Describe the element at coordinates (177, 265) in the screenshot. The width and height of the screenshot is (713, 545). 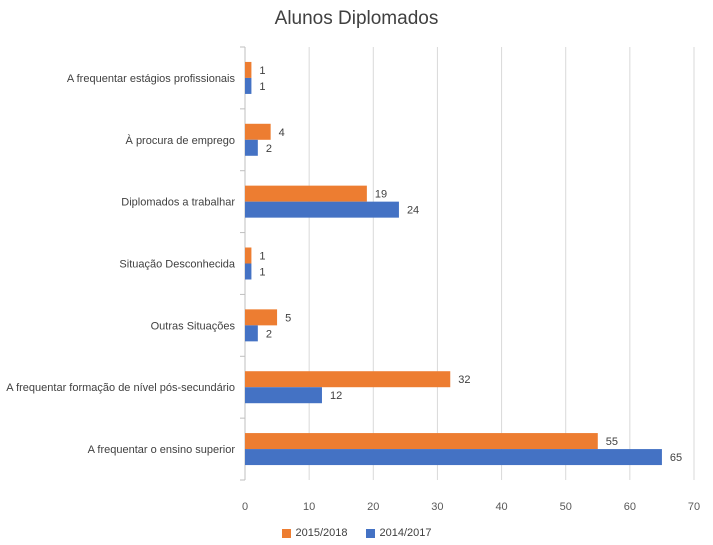
I see `category-label: Situação Desconhecida` at that location.